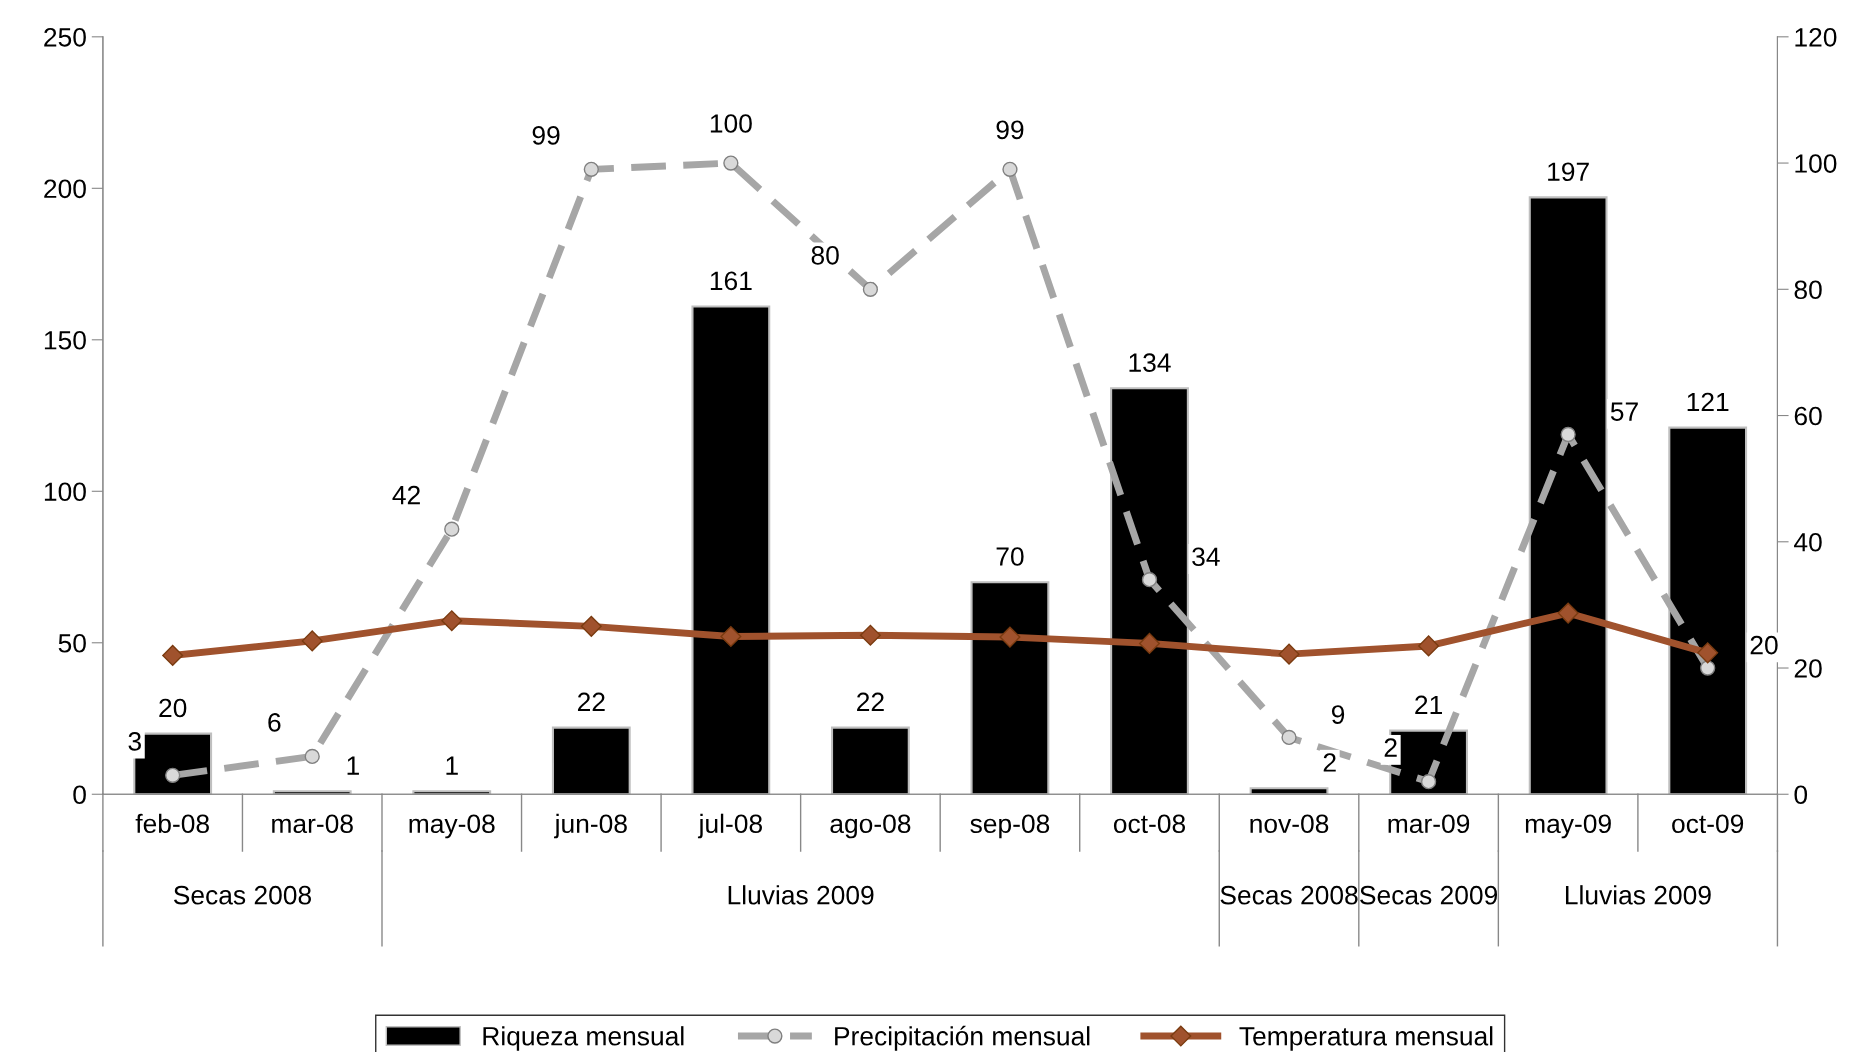 The width and height of the screenshot is (1871, 1052). What do you see at coordinates (1429, 824) in the screenshot?
I see `x-tick-label: mar-09` at bounding box center [1429, 824].